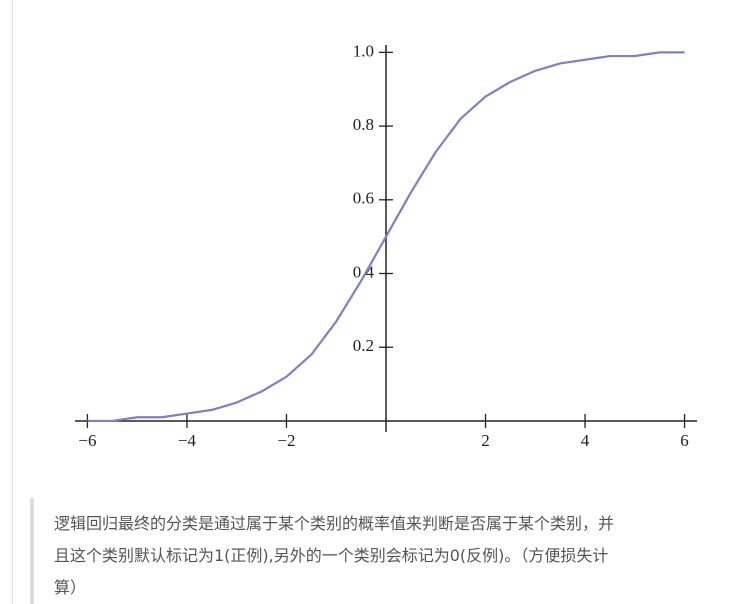 The width and height of the screenshot is (756, 604). Describe the element at coordinates (363, 198) in the screenshot. I see `y-tick-label: 0.6` at that location.